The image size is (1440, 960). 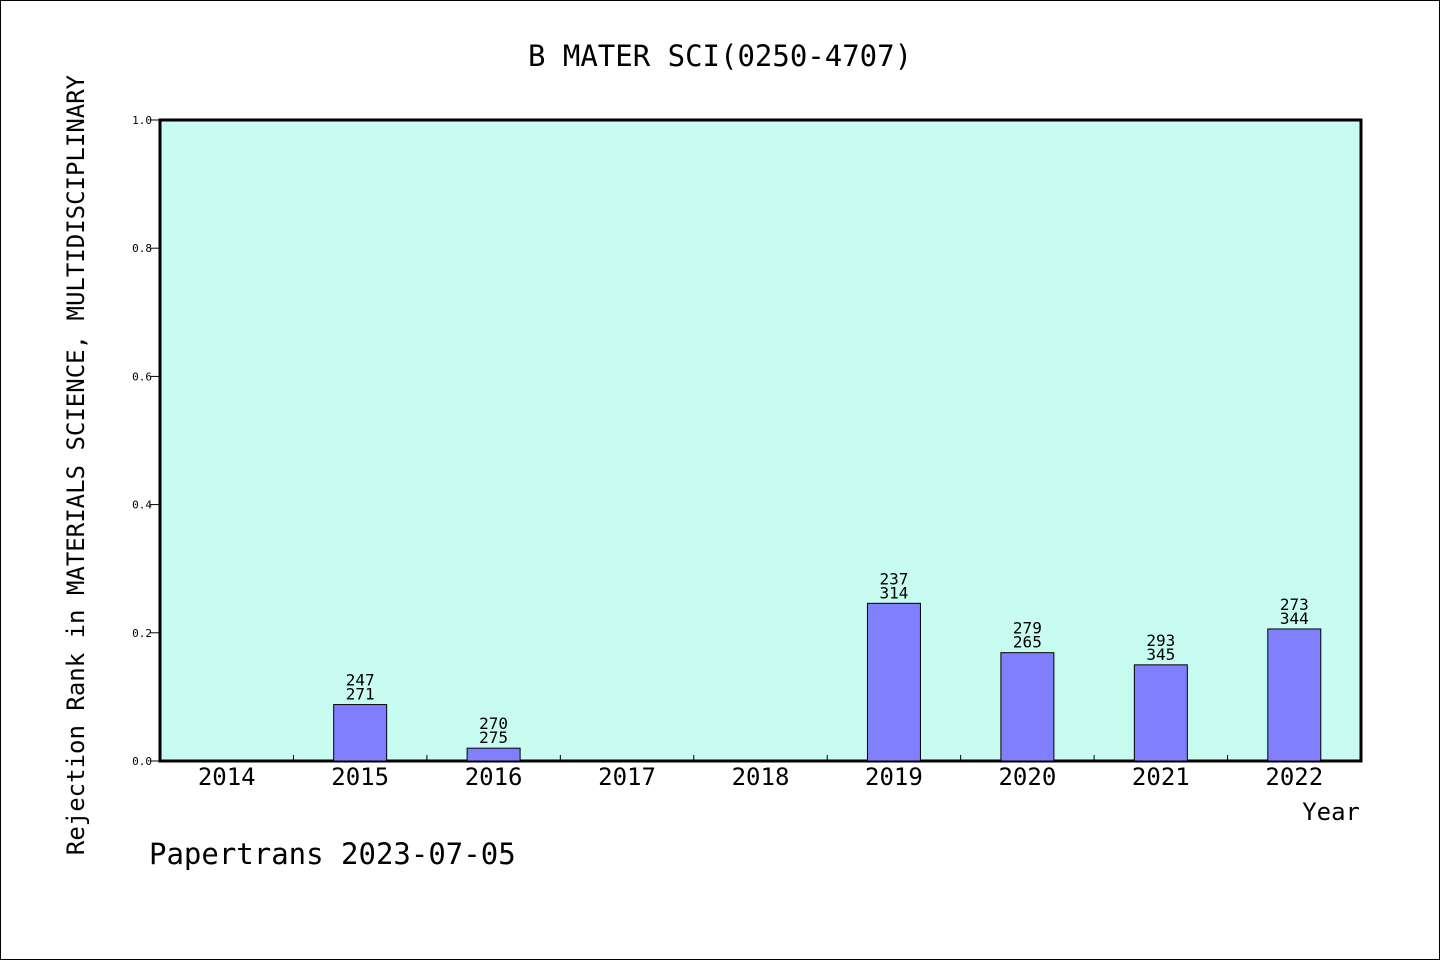 What do you see at coordinates (1294, 604) in the screenshot?
I see `data-label: 273` at bounding box center [1294, 604].